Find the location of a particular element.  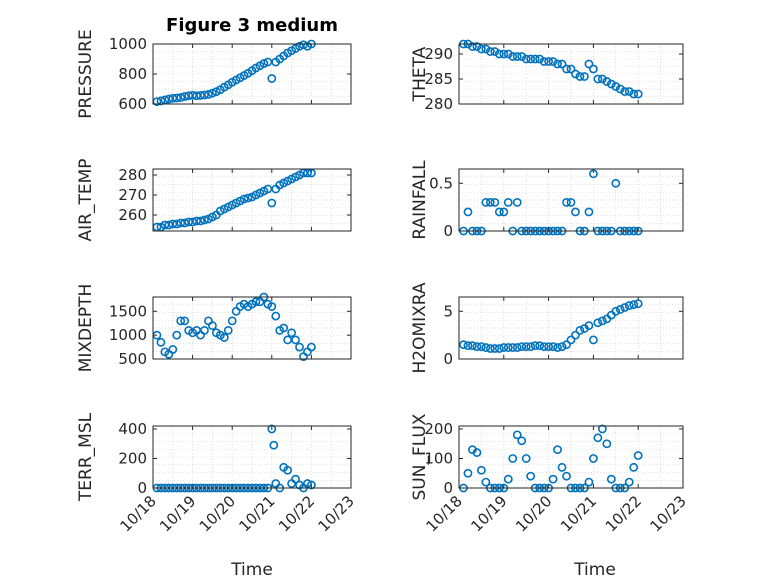

y-tick-label: 0 is located at coordinates (448, 488).